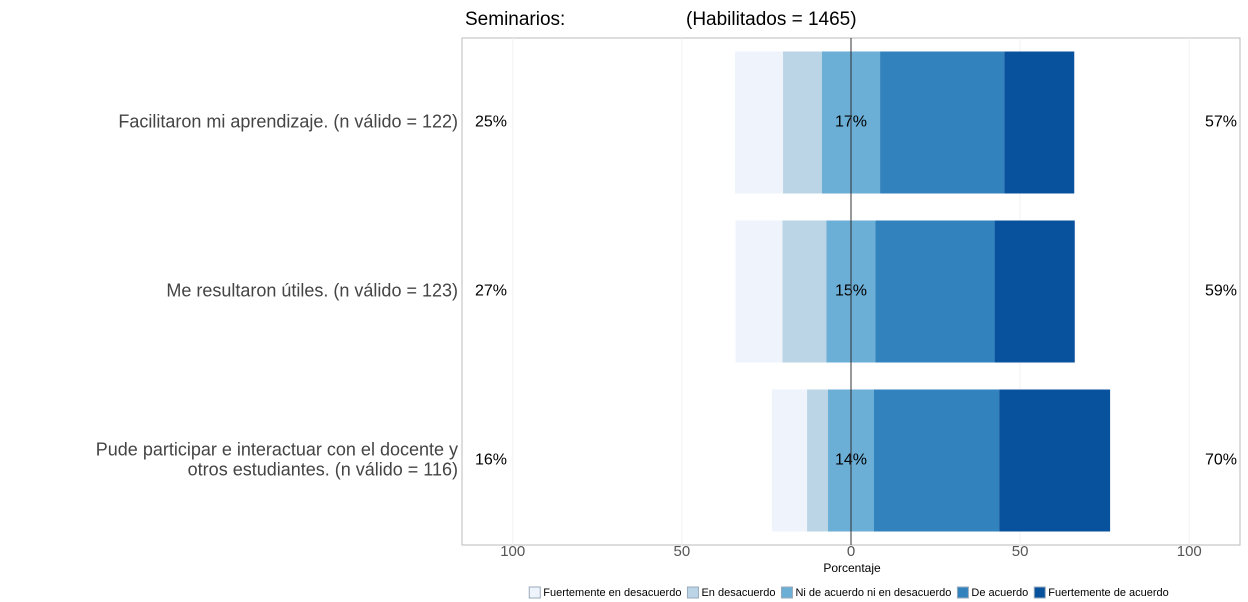  What do you see at coordinates (1221, 122) in the screenshot?
I see `right-value-label: 57%` at bounding box center [1221, 122].